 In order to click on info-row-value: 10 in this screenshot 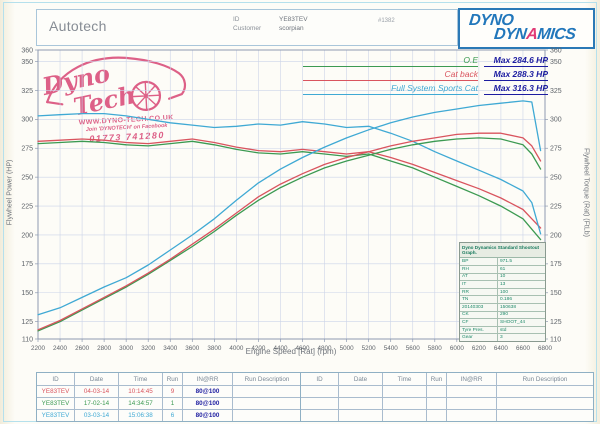, I will do `click(503, 277)`.